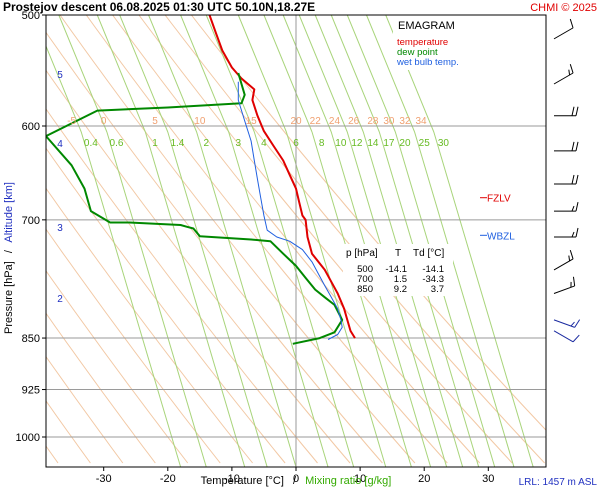  Describe the element at coordinates (60, 75) in the screenshot. I see `altitude-label: 5` at that location.